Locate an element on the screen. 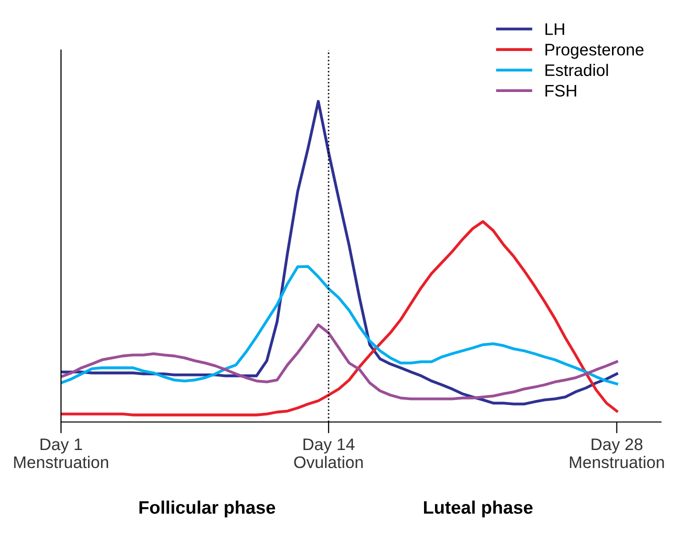 The width and height of the screenshot is (678, 537). legend-label: Progesterone is located at coordinates (595, 51).